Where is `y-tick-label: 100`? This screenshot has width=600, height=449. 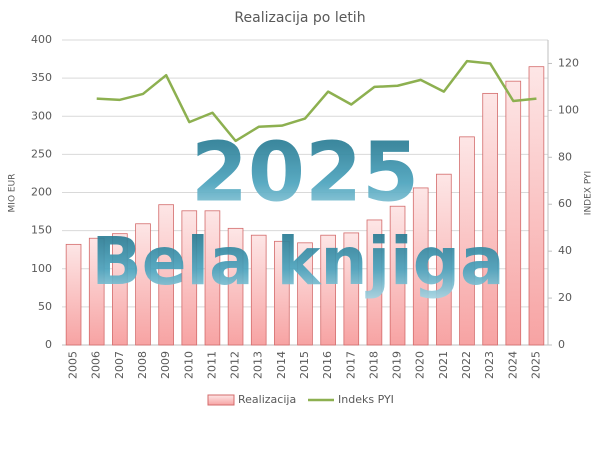 y-tick-label: 100 is located at coordinates (41, 268).